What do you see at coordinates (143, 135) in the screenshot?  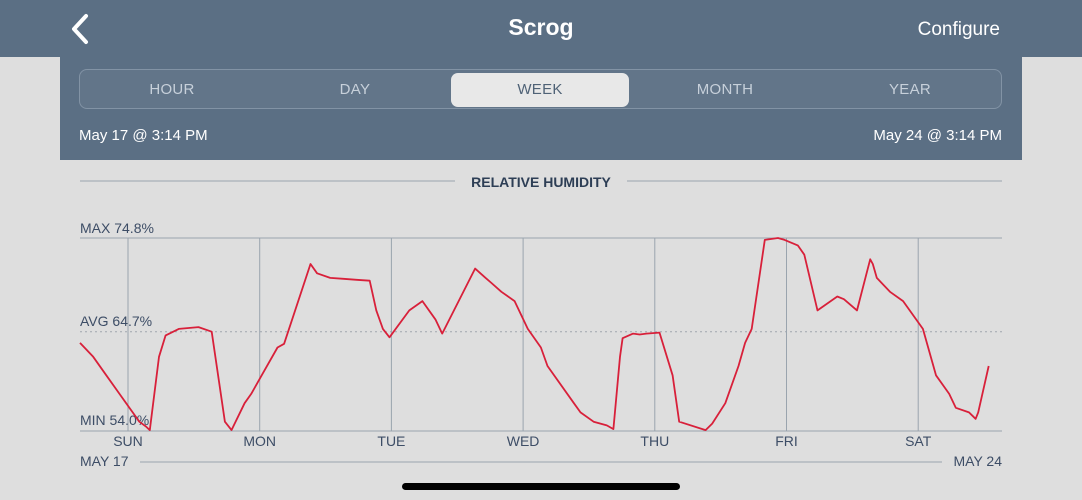 I see `range-start-label: May 17 @ 3:14 PM` at bounding box center [143, 135].